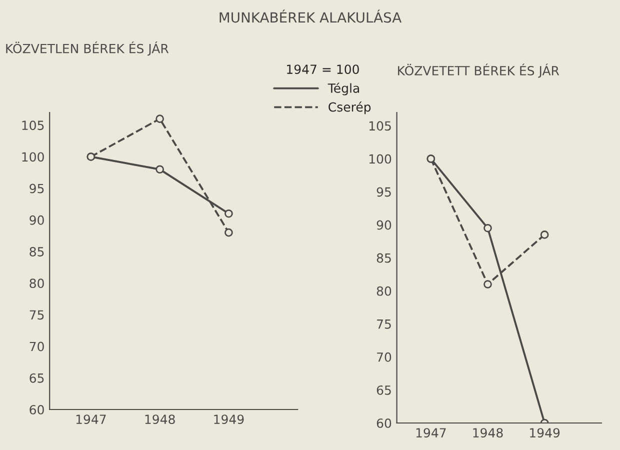 This screenshot has height=450, width=620. I want to click on chart-title: MUNKABÉREK ALAKULÁSA, so click(311, 16).